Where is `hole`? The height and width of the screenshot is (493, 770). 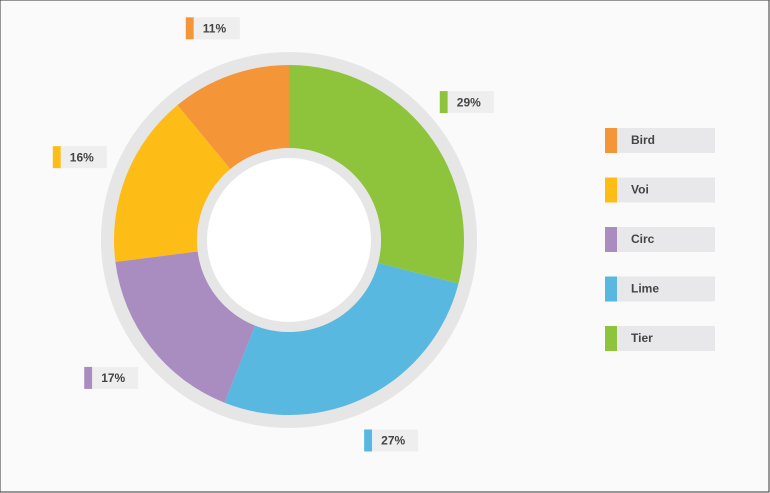
hole is located at coordinates (289, 240).